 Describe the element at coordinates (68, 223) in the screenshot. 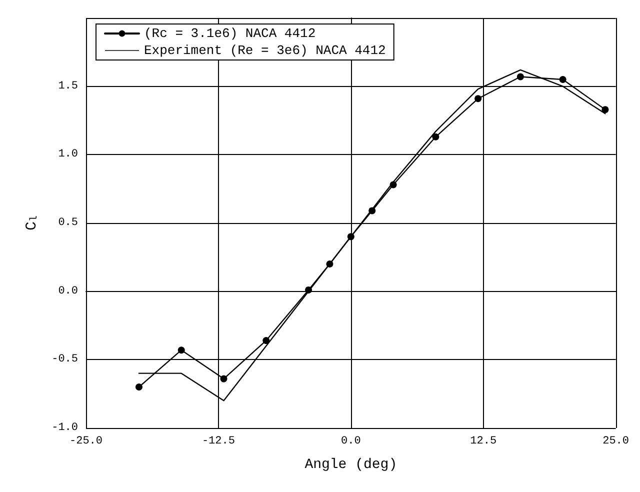

I see `y-tick-label: 0.5` at that location.